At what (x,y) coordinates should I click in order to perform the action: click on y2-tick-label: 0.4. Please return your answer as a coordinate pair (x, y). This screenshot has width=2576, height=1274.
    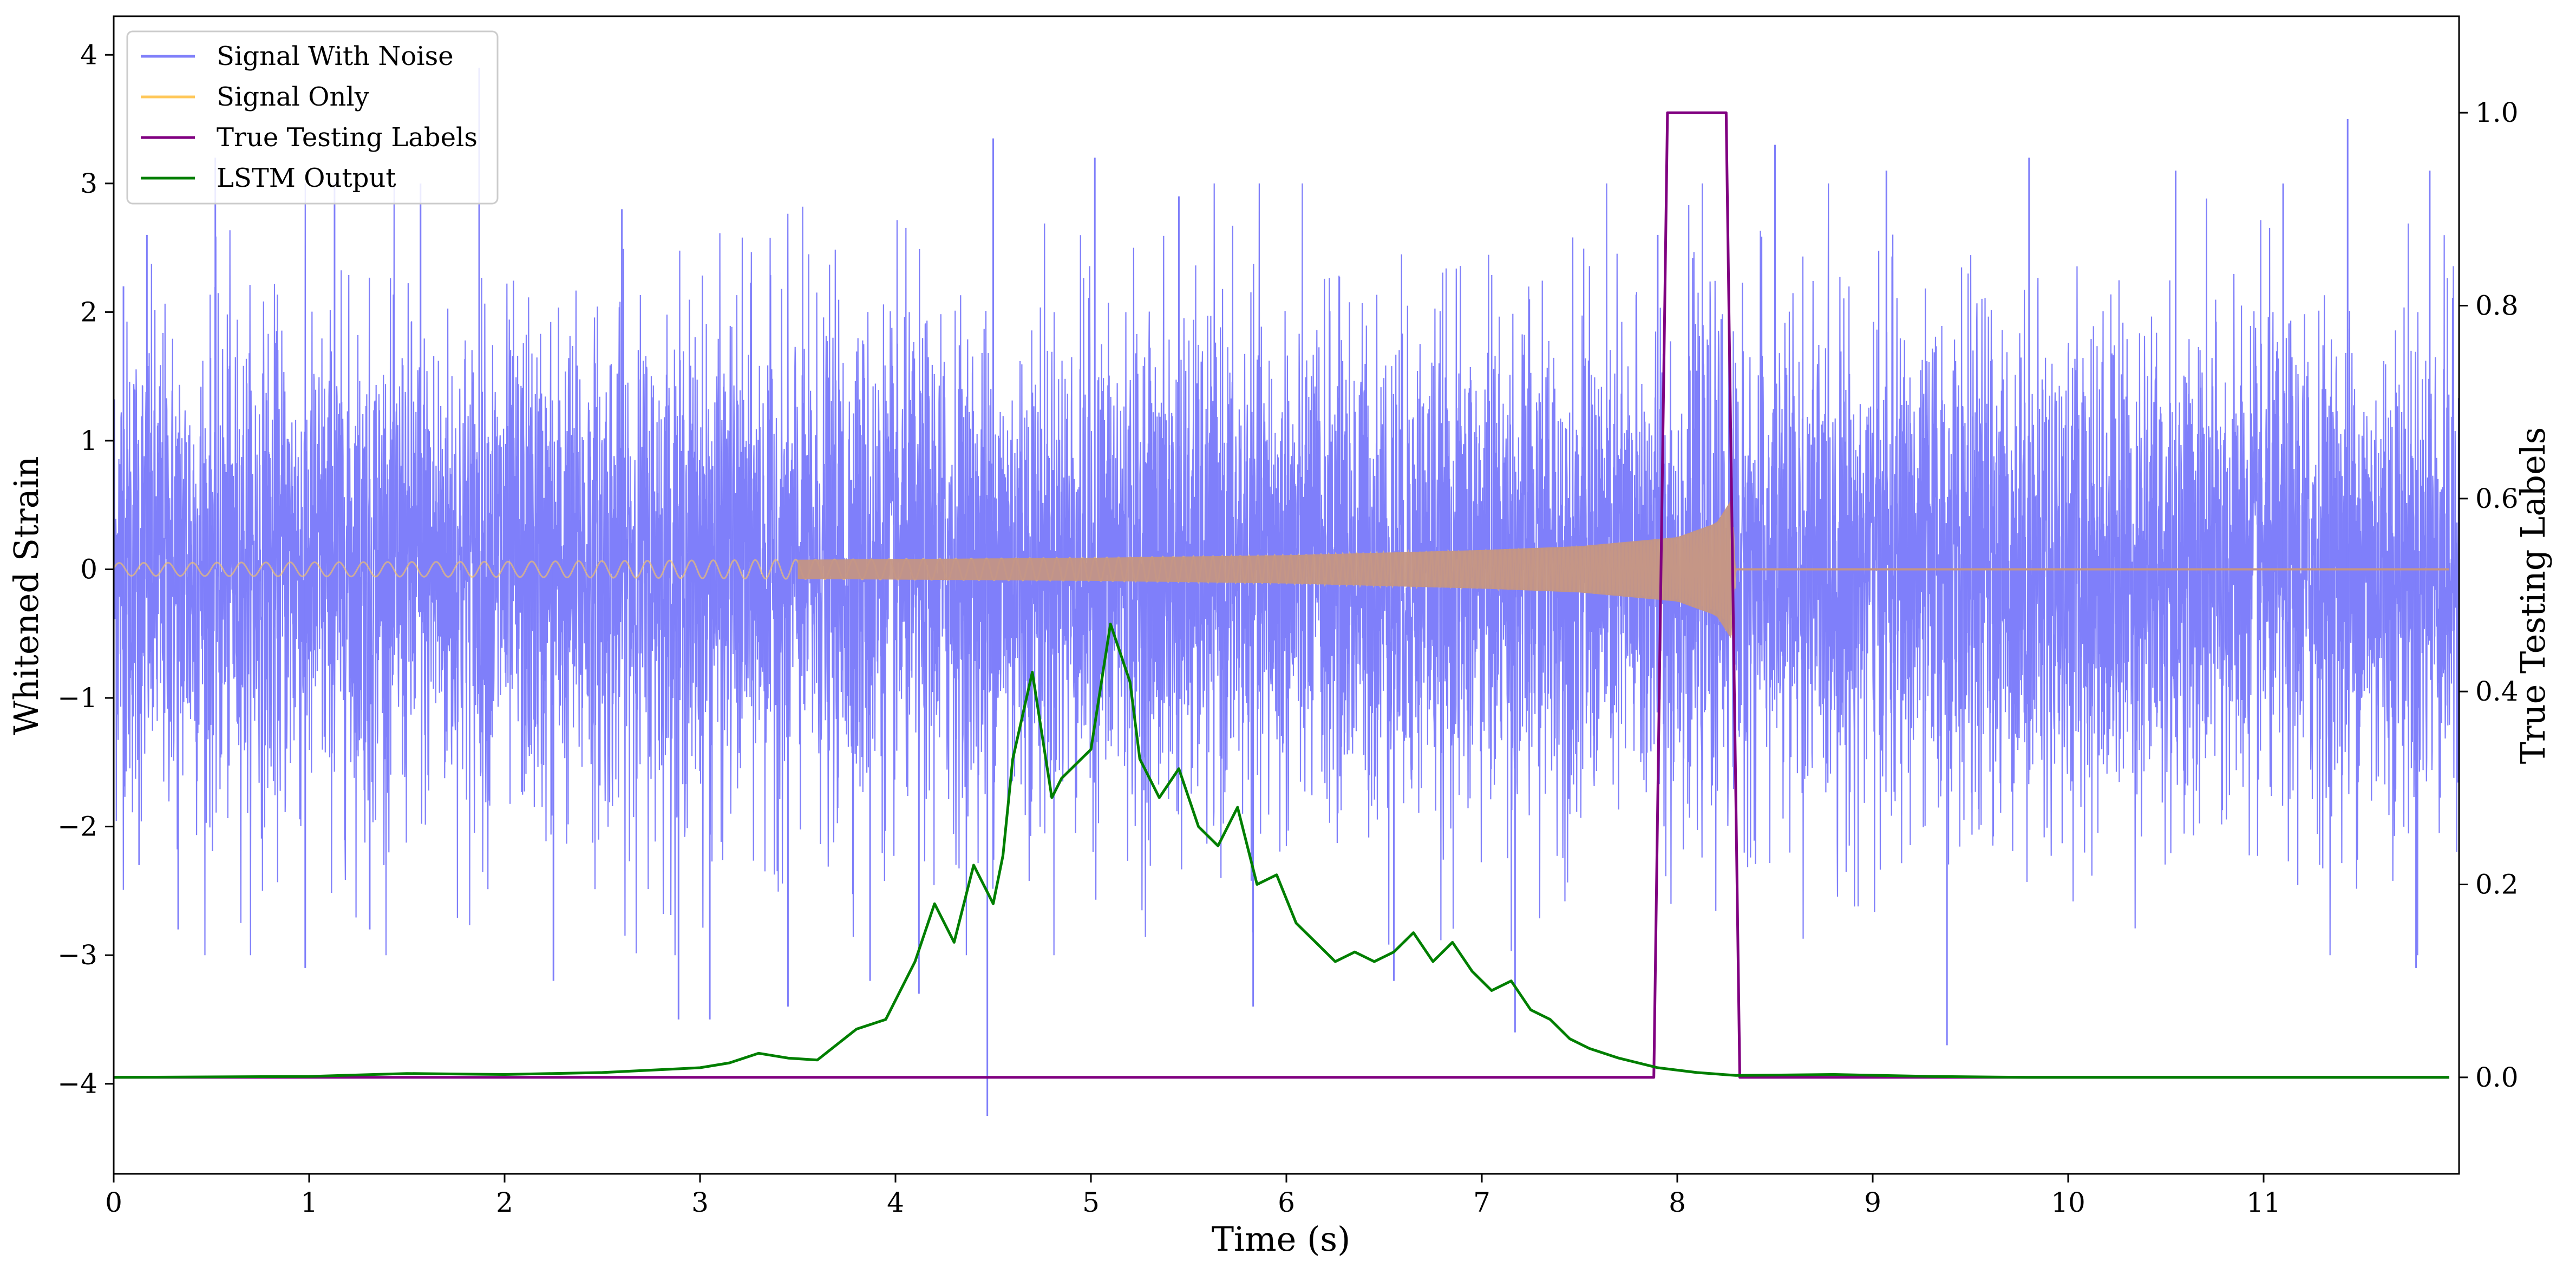
    Looking at the image, I should click on (2497, 691).